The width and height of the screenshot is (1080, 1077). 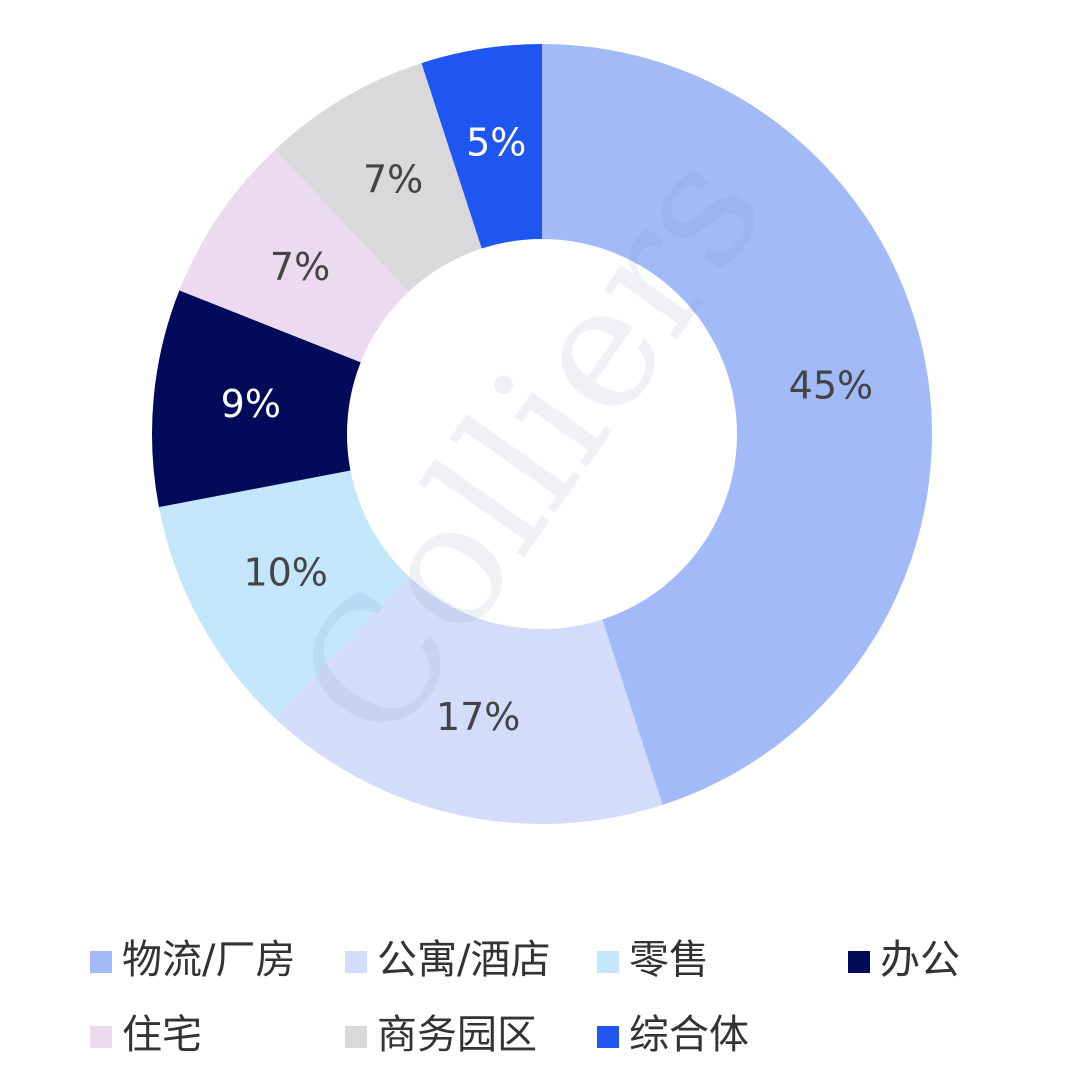 I want to click on legend-label: 办公, so click(x=920, y=960).